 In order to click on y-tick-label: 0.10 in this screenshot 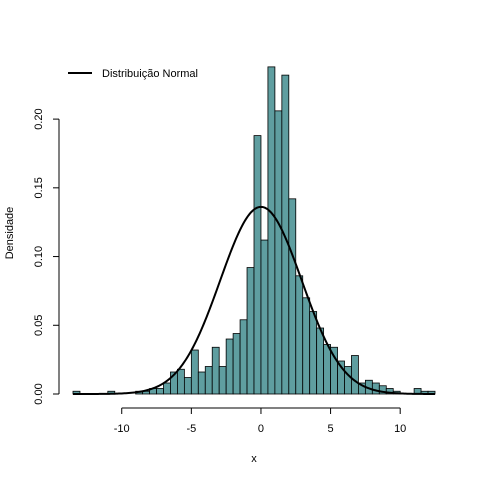, I will do `click(39, 256)`.